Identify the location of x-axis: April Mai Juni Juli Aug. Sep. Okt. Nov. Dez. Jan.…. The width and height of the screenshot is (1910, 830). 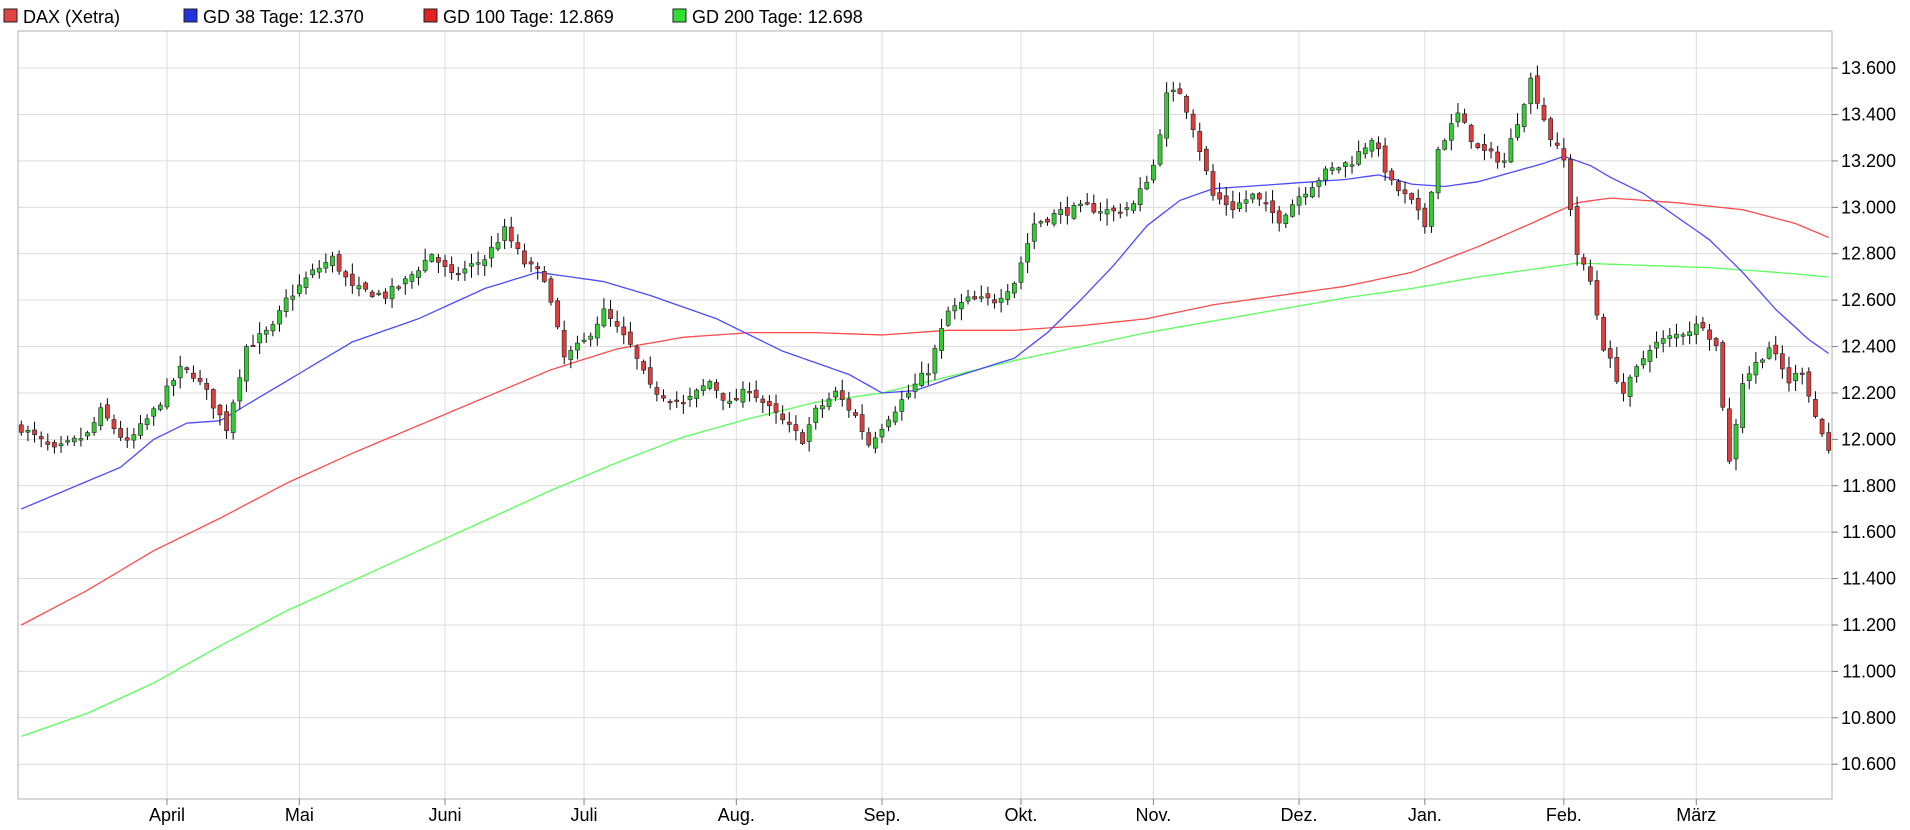
(932, 812).